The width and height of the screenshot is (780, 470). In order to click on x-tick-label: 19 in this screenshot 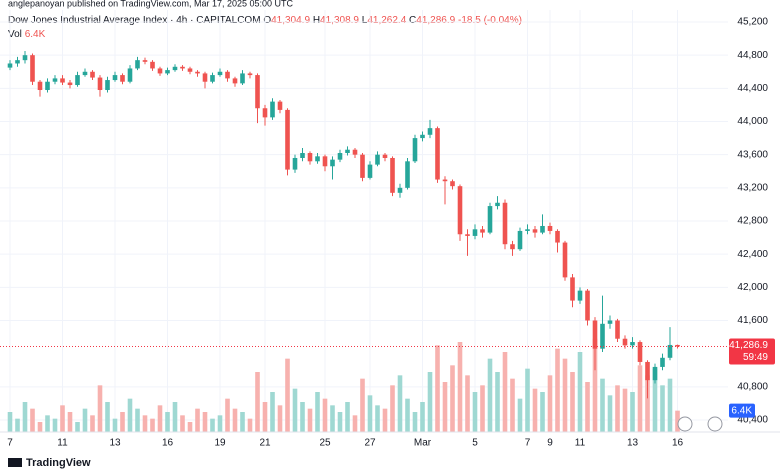, I will do `click(220, 443)`.